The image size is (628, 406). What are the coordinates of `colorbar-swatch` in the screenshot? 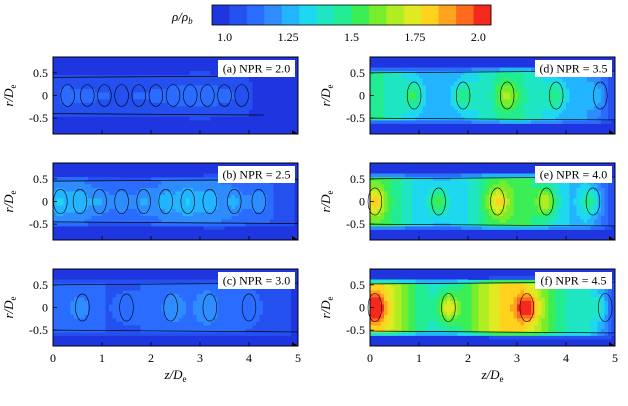 It's located at (325, 15).